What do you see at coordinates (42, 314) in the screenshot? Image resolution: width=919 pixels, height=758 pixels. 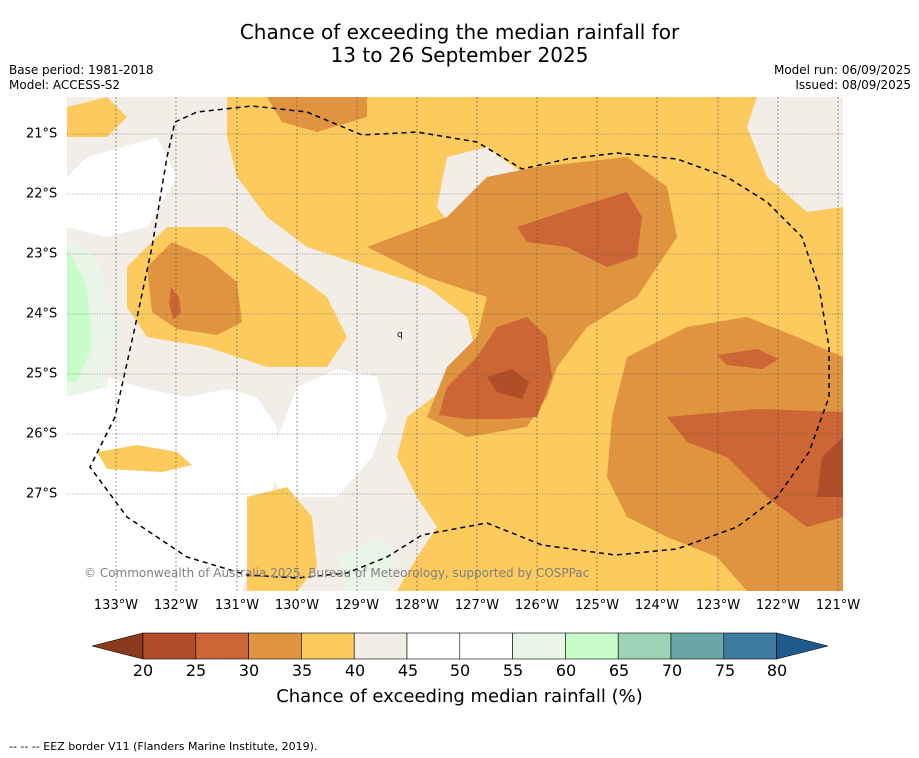 I see `lat-label-24s: 24°S` at bounding box center [42, 314].